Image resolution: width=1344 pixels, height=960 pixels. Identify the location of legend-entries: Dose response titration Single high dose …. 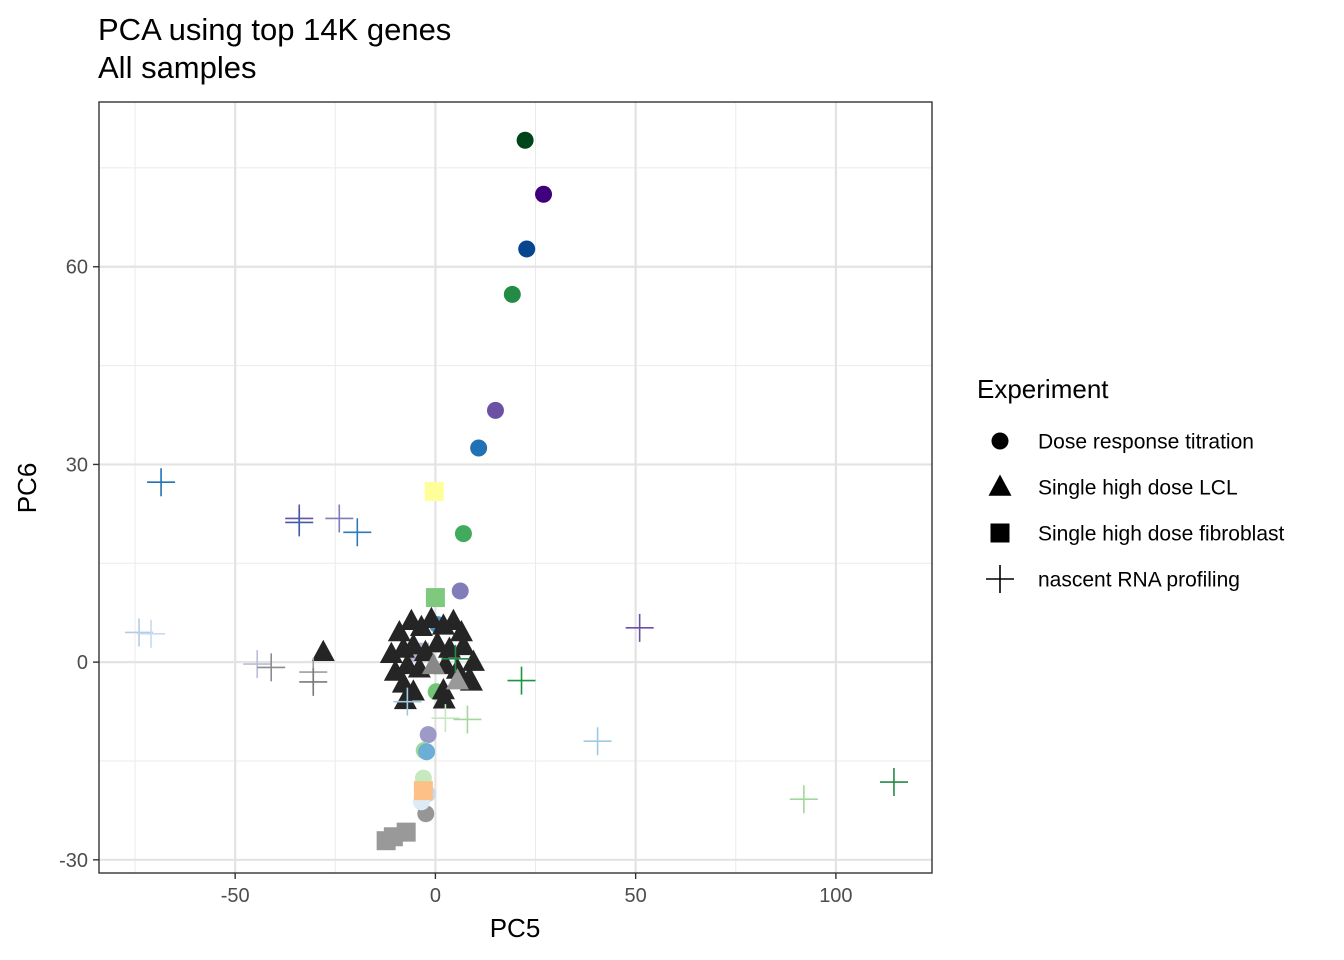
(1135, 512).